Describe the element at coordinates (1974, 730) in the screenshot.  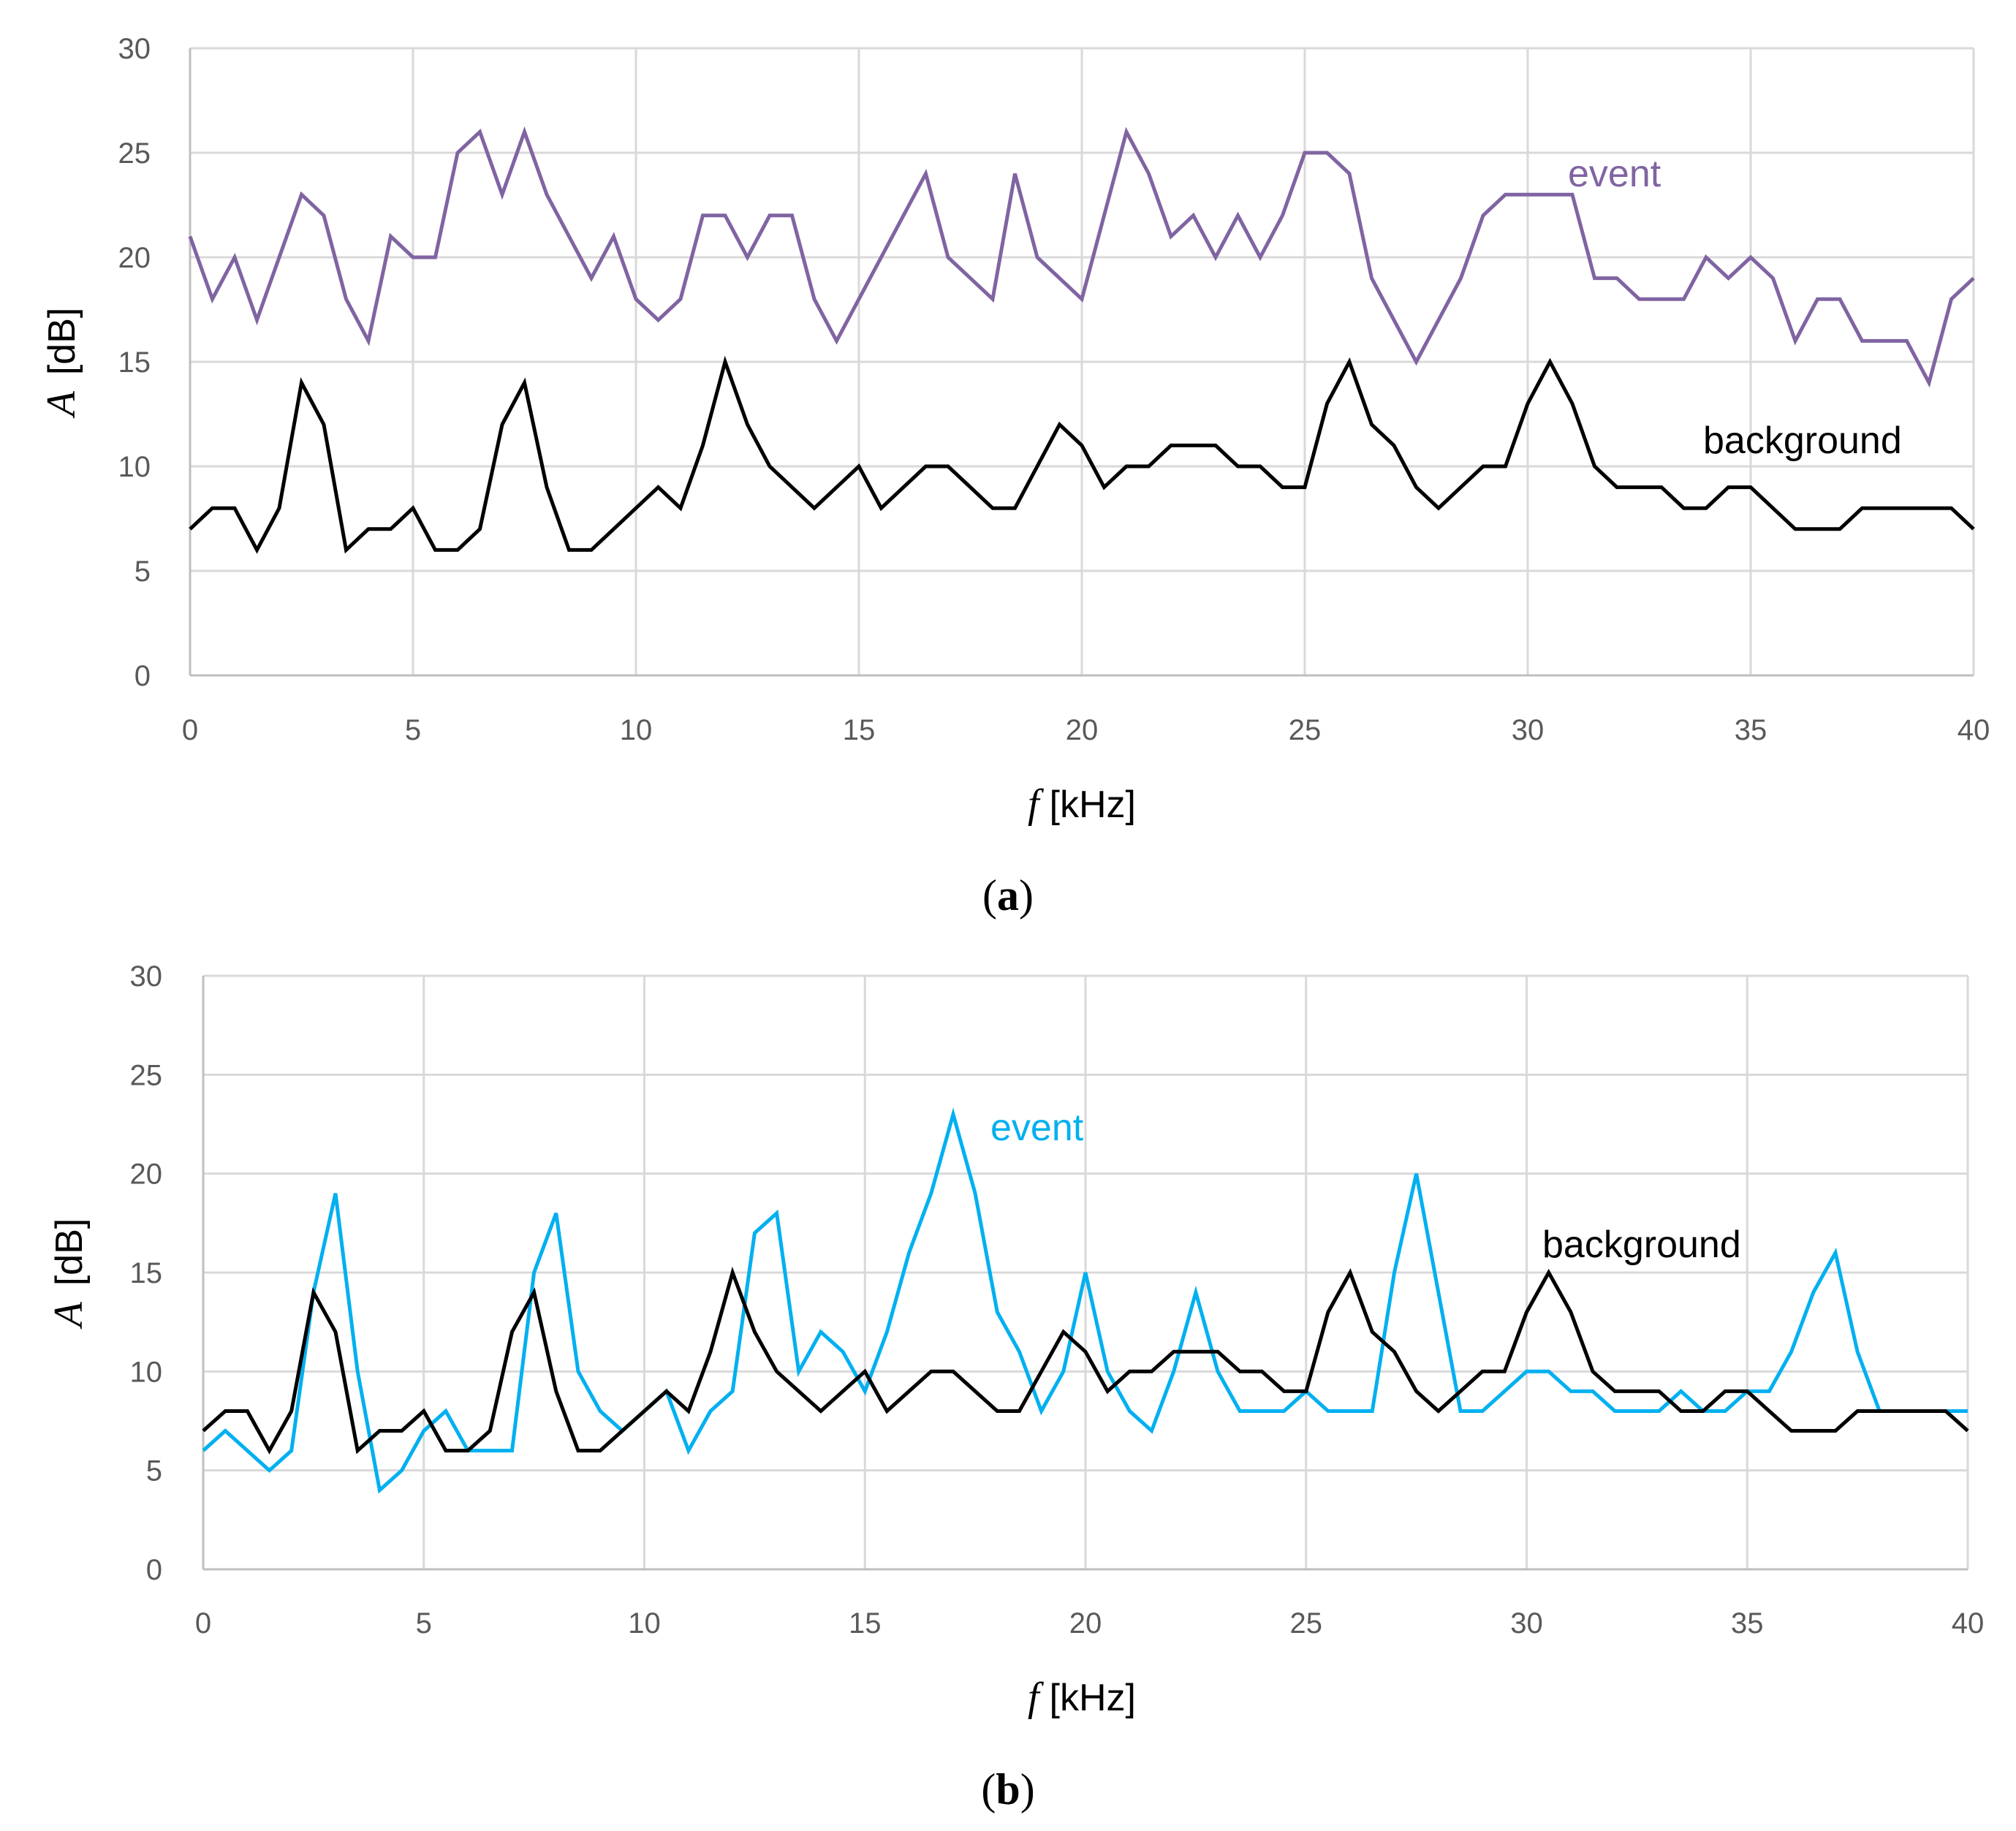
I see `x-tick-label: 40` at that location.